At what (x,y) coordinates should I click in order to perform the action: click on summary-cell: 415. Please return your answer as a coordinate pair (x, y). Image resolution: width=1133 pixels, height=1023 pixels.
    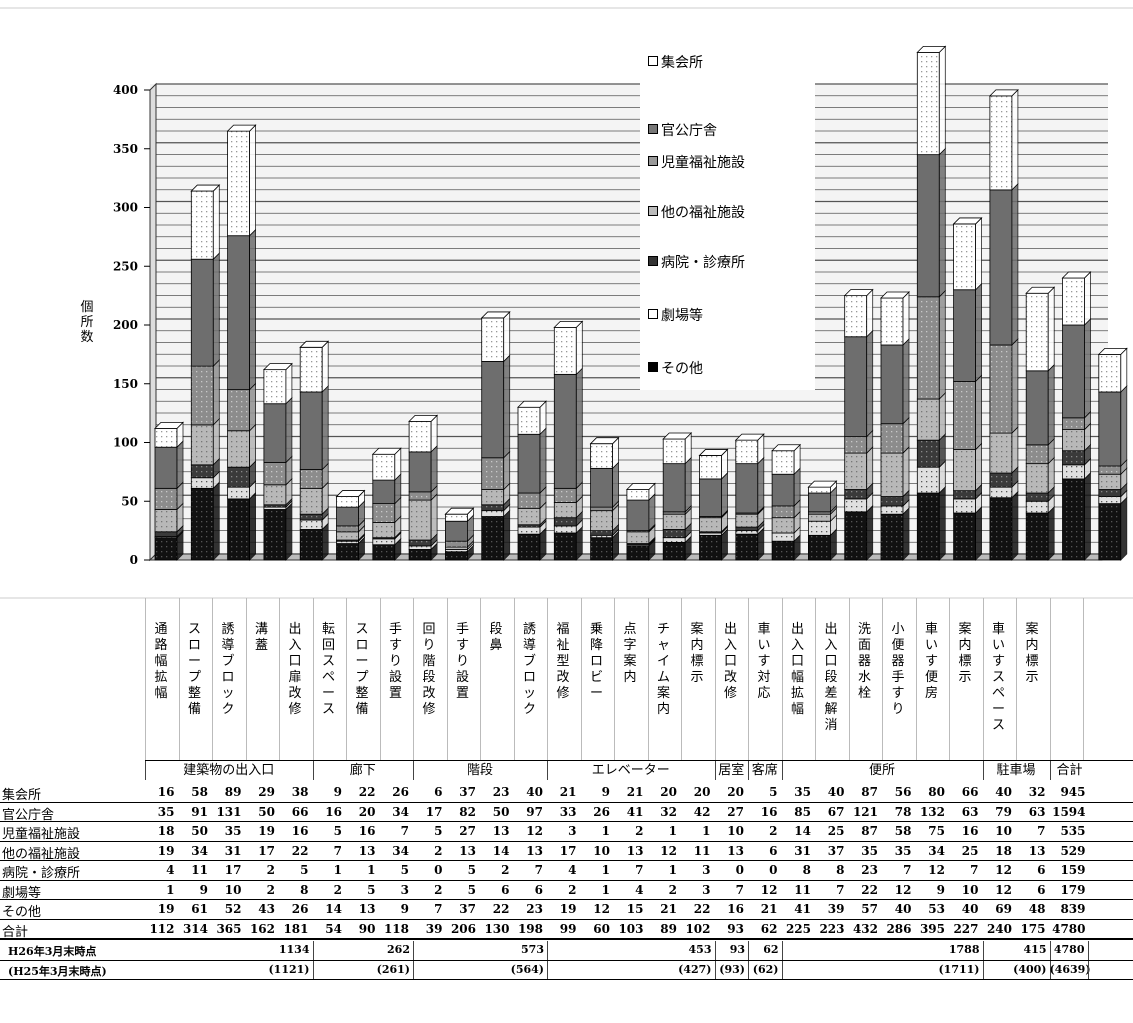
    Looking at the image, I should click on (1035, 949).